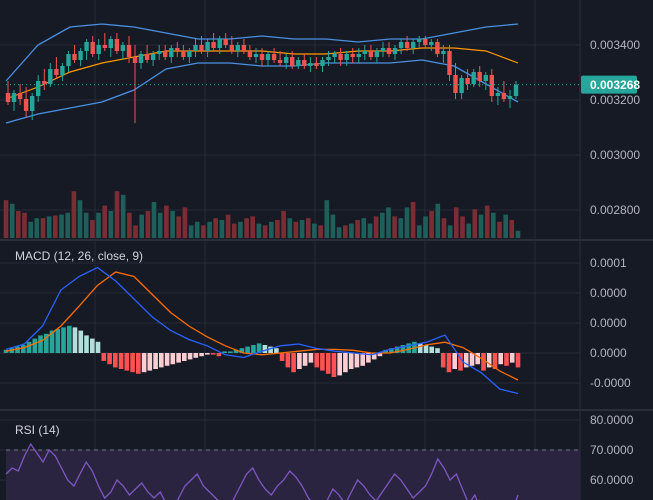  What do you see at coordinates (615, 100) in the screenshot?
I see `price-axis-label: 0.003200` at bounding box center [615, 100].